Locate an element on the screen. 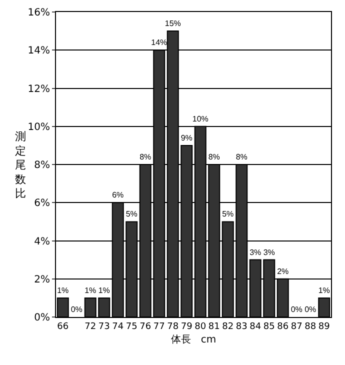 The width and height of the screenshot is (345, 365). y-tick-label: 2% is located at coordinates (42, 280).